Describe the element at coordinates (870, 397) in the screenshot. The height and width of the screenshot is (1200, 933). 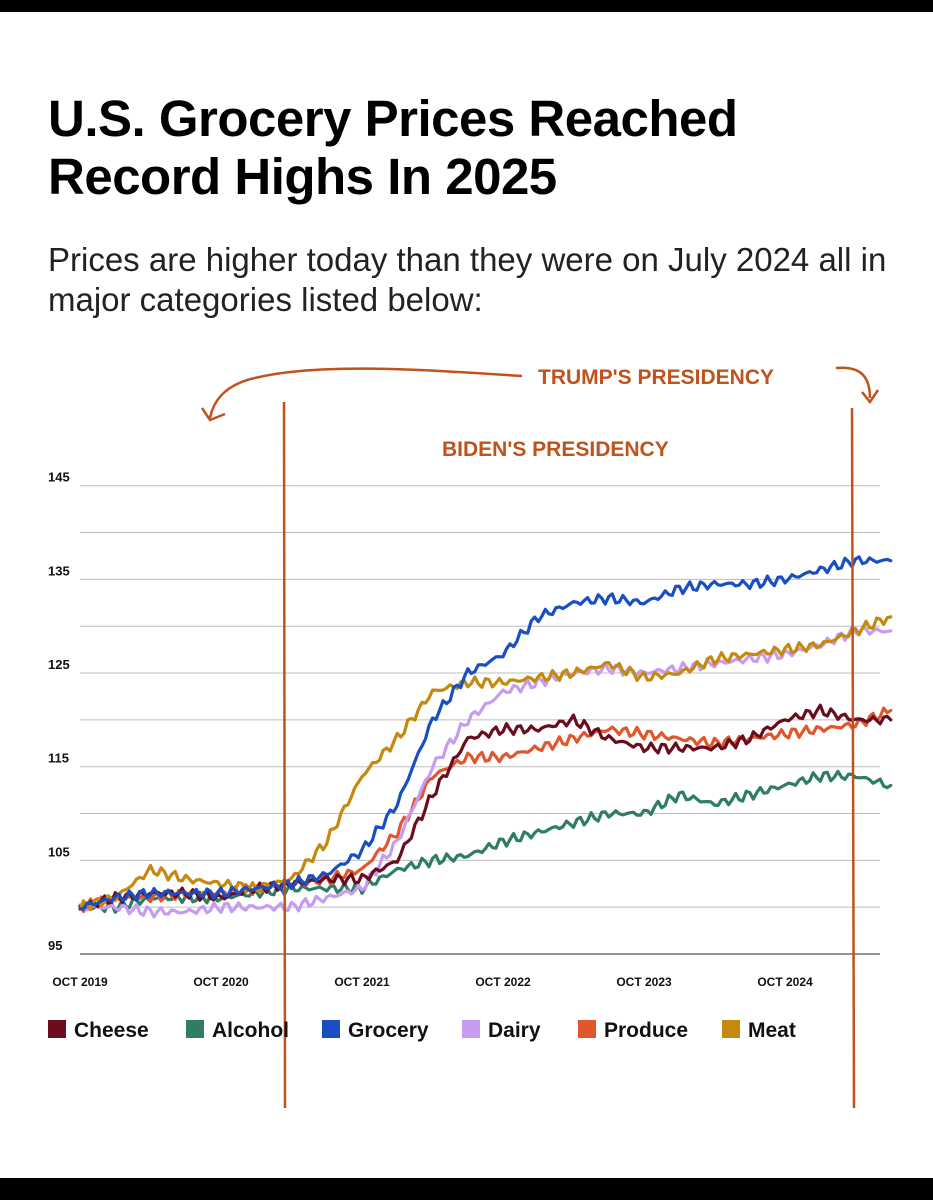
I see `trump-arrow-right-head` at that location.